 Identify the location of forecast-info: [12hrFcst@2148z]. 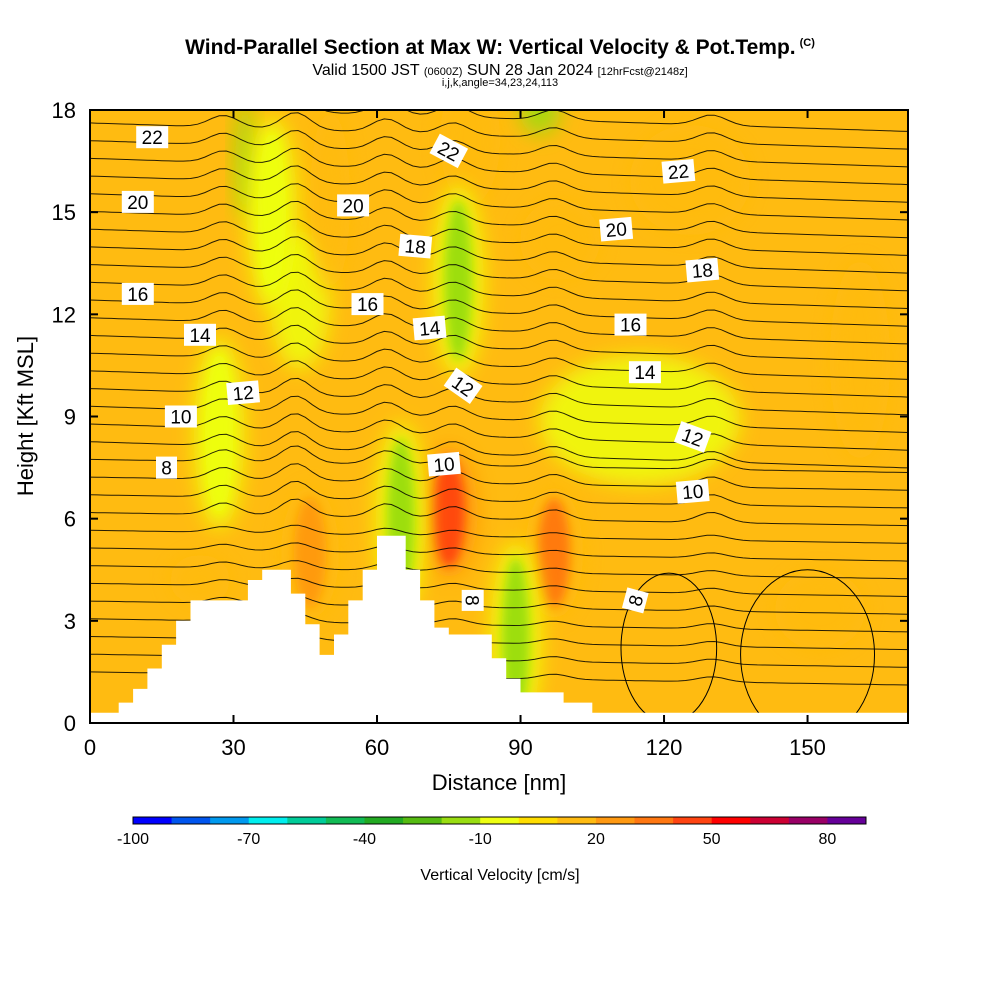
(642, 72).